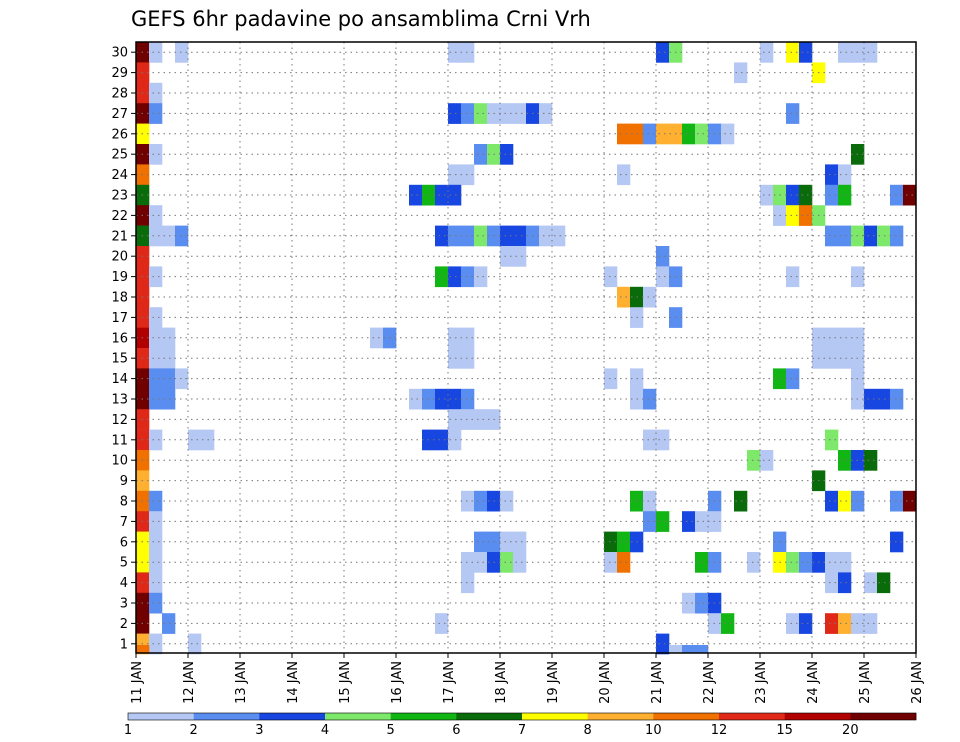 This screenshot has height=742, width=960. Describe the element at coordinates (793, 113) in the screenshot. I see `heatmap-cell-m27-t50` at that location.